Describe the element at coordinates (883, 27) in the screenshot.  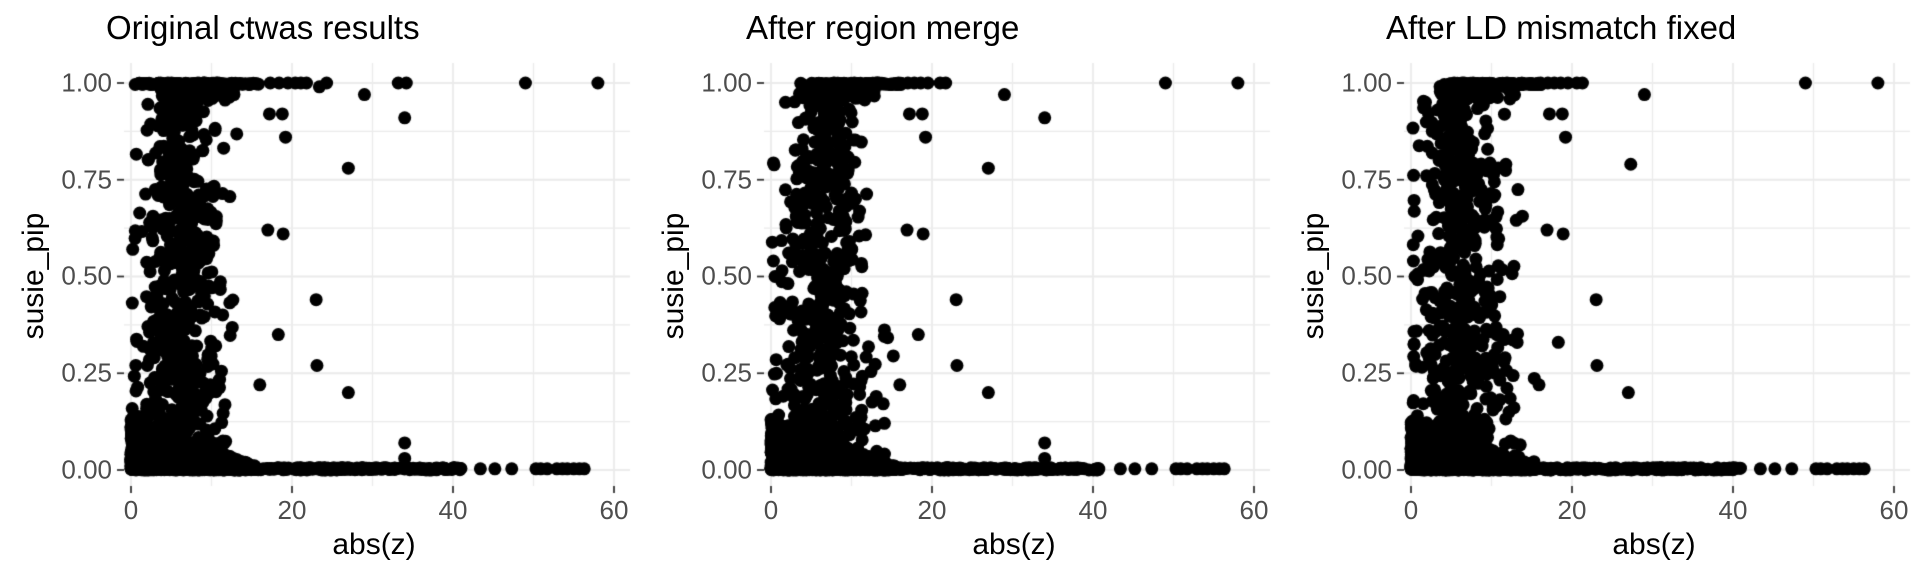
I see `panel-title: After region merge` at that location.